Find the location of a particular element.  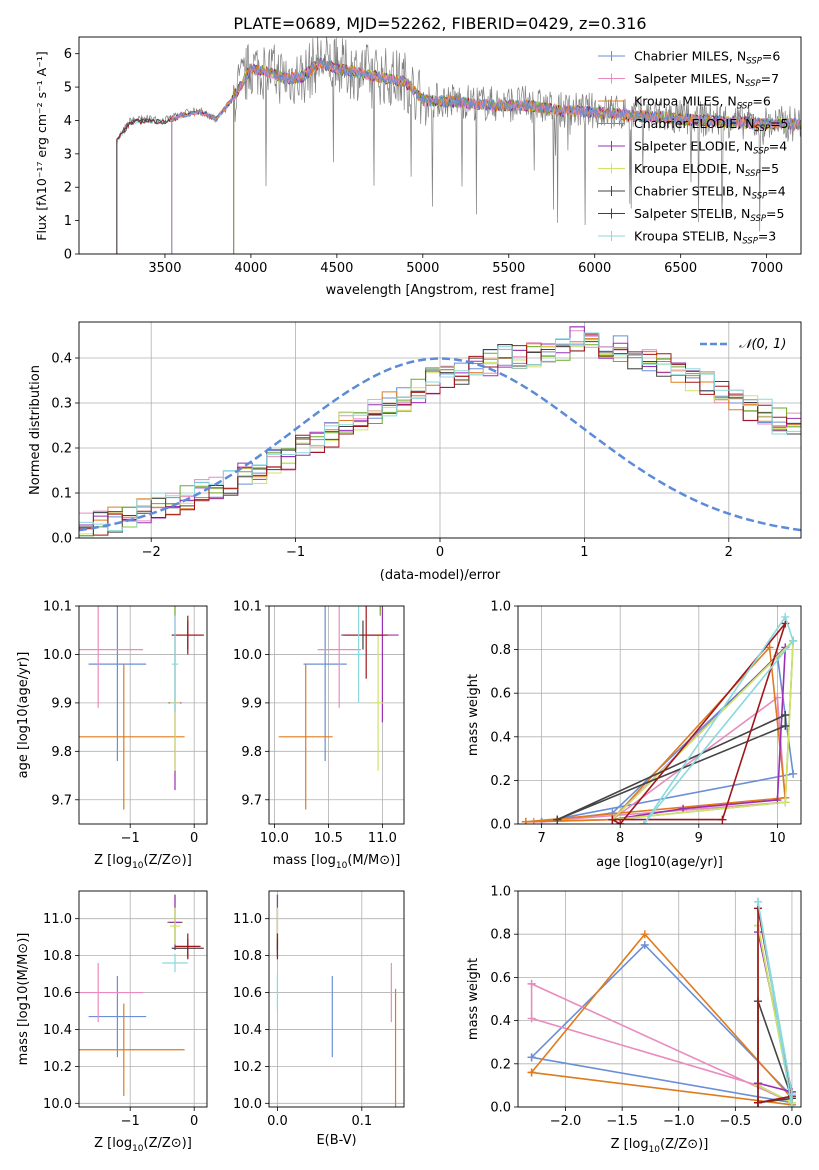

y-axis-label: mass weight is located at coordinates (473, 999).